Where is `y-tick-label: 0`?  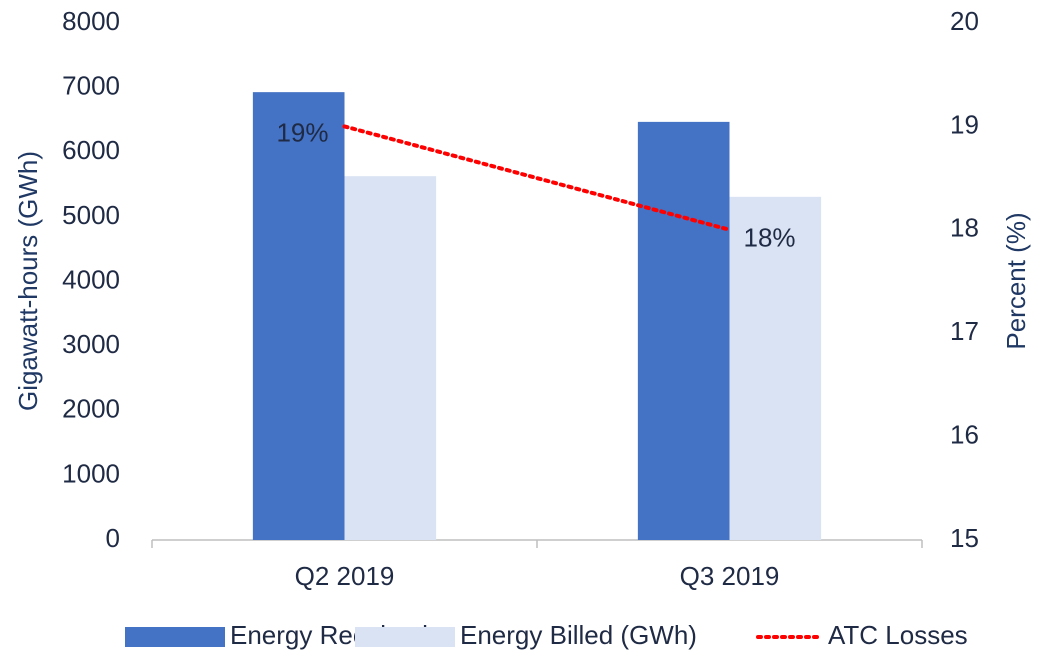
y-tick-label: 0 is located at coordinates (113, 538).